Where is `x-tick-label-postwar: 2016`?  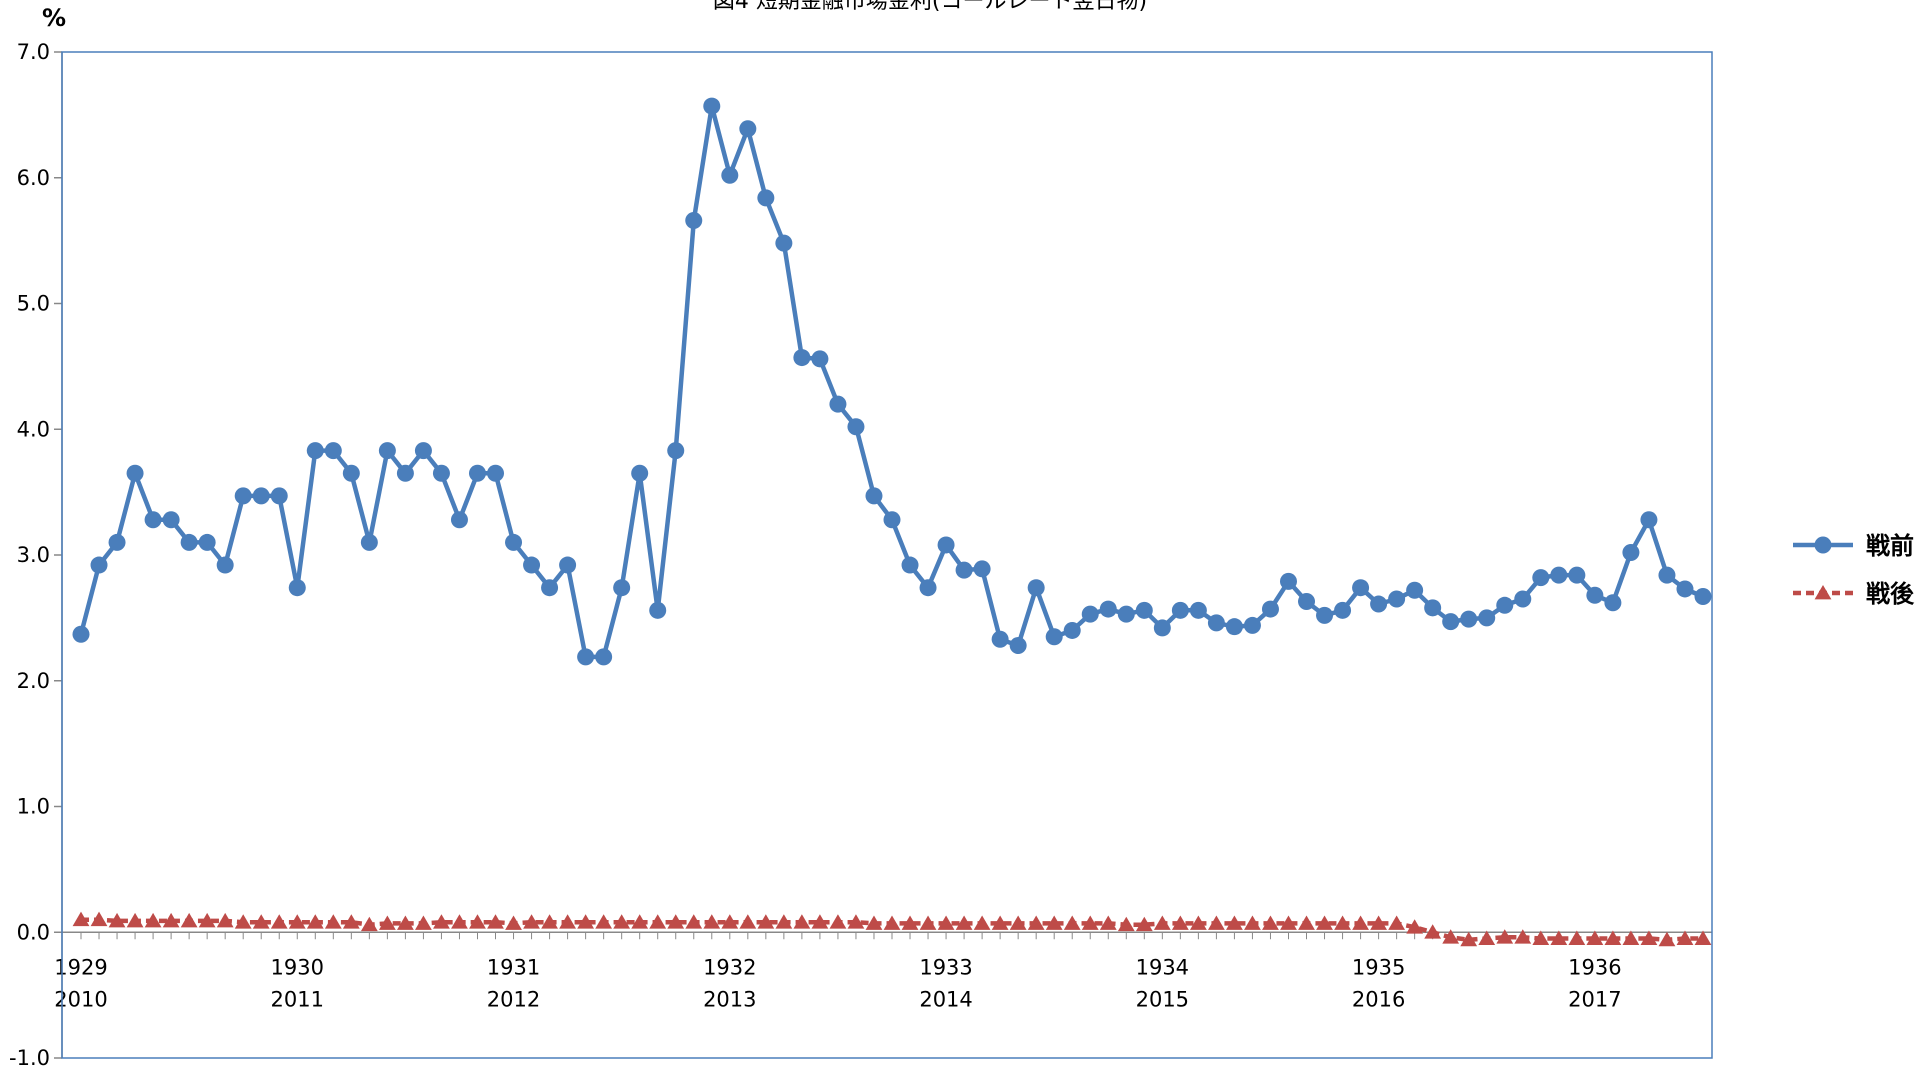 x-tick-label-postwar: 2016 is located at coordinates (1378, 999).